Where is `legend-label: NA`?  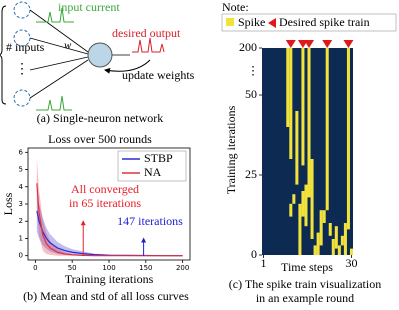
legend-label: NA is located at coordinates (153, 172).